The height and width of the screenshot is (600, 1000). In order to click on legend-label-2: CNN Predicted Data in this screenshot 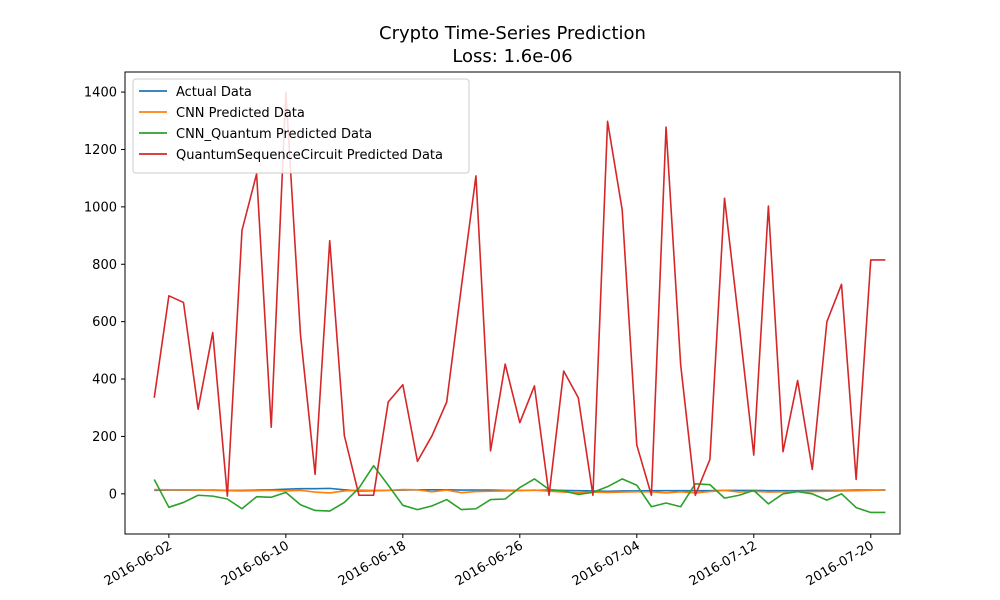, I will do `click(240, 113)`.